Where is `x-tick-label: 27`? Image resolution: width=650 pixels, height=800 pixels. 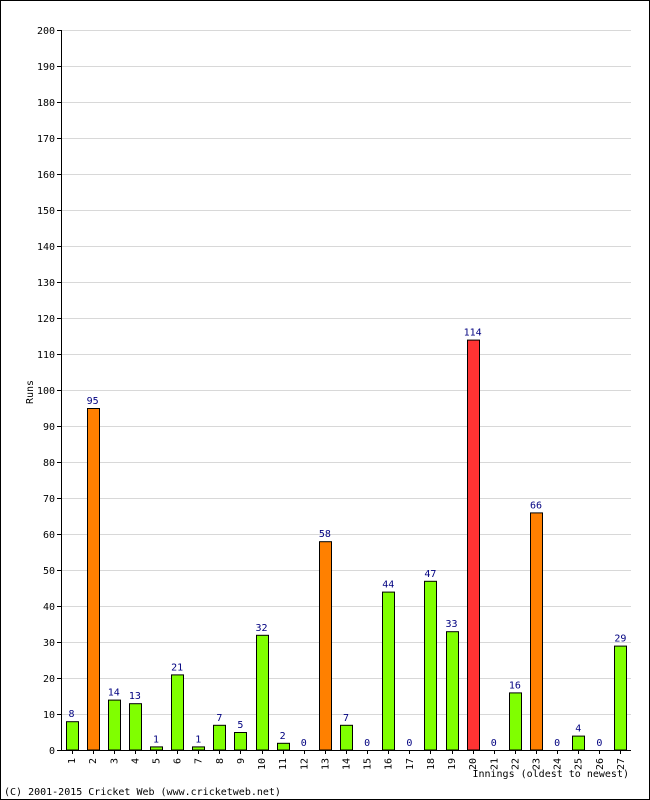 x-tick-label: 27 is located at coordinates (621, 764).